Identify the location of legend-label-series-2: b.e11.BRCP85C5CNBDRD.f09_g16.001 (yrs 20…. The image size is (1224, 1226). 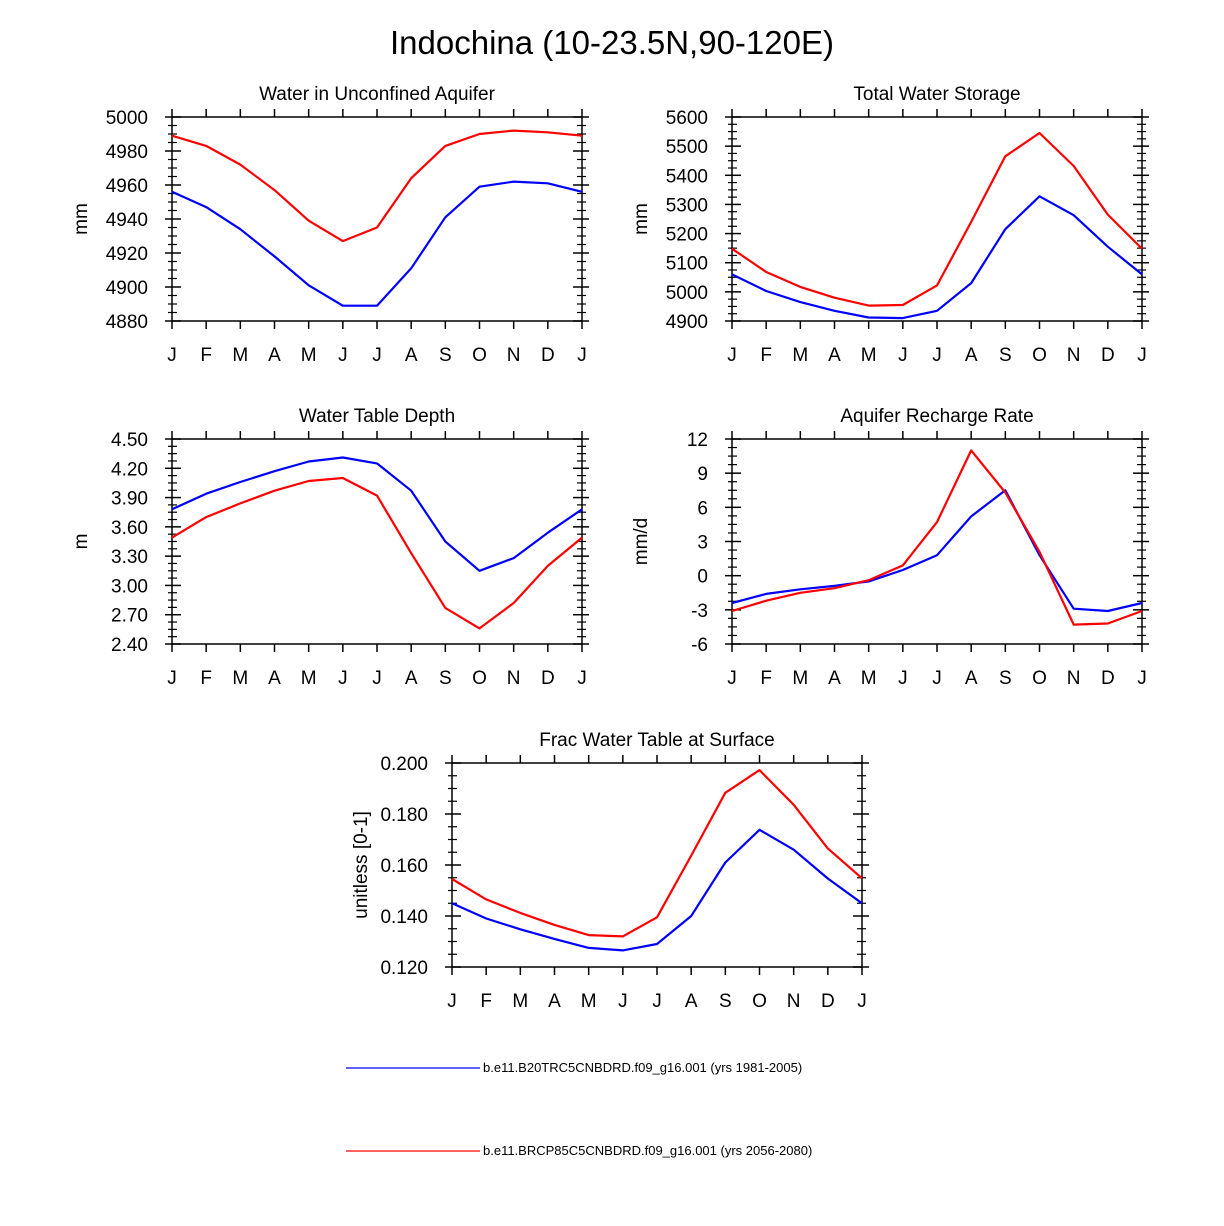
(647, 1150).